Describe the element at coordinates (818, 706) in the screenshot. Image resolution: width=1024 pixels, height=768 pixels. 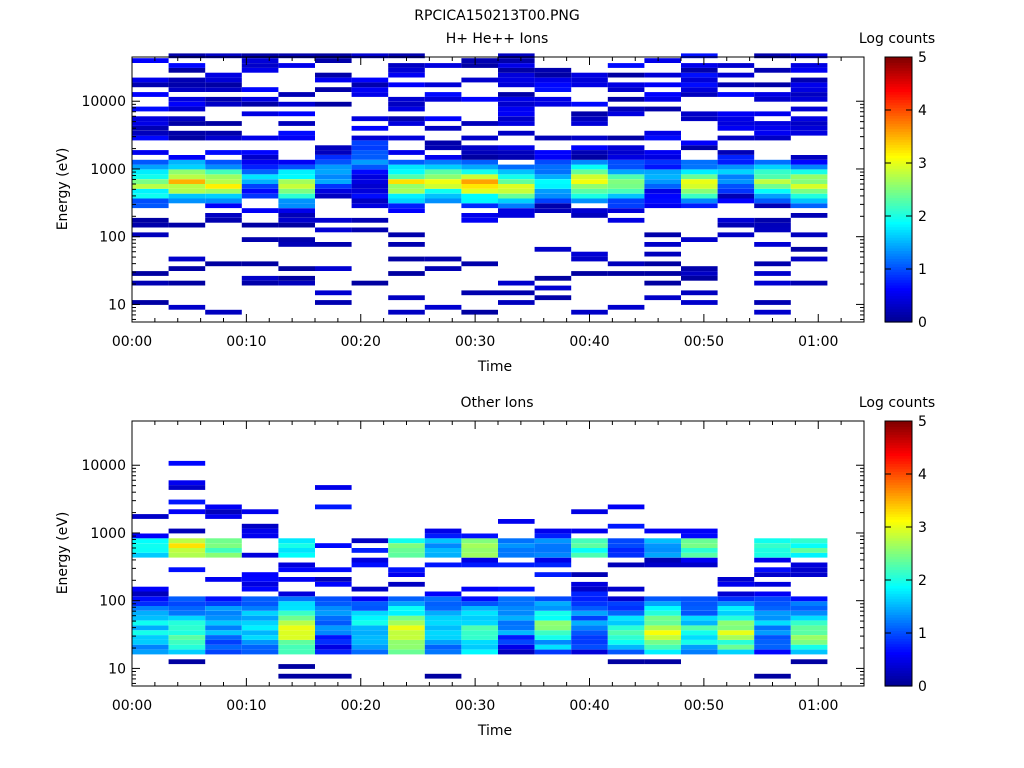
I see `x-tick-label: 01:00` at that location.